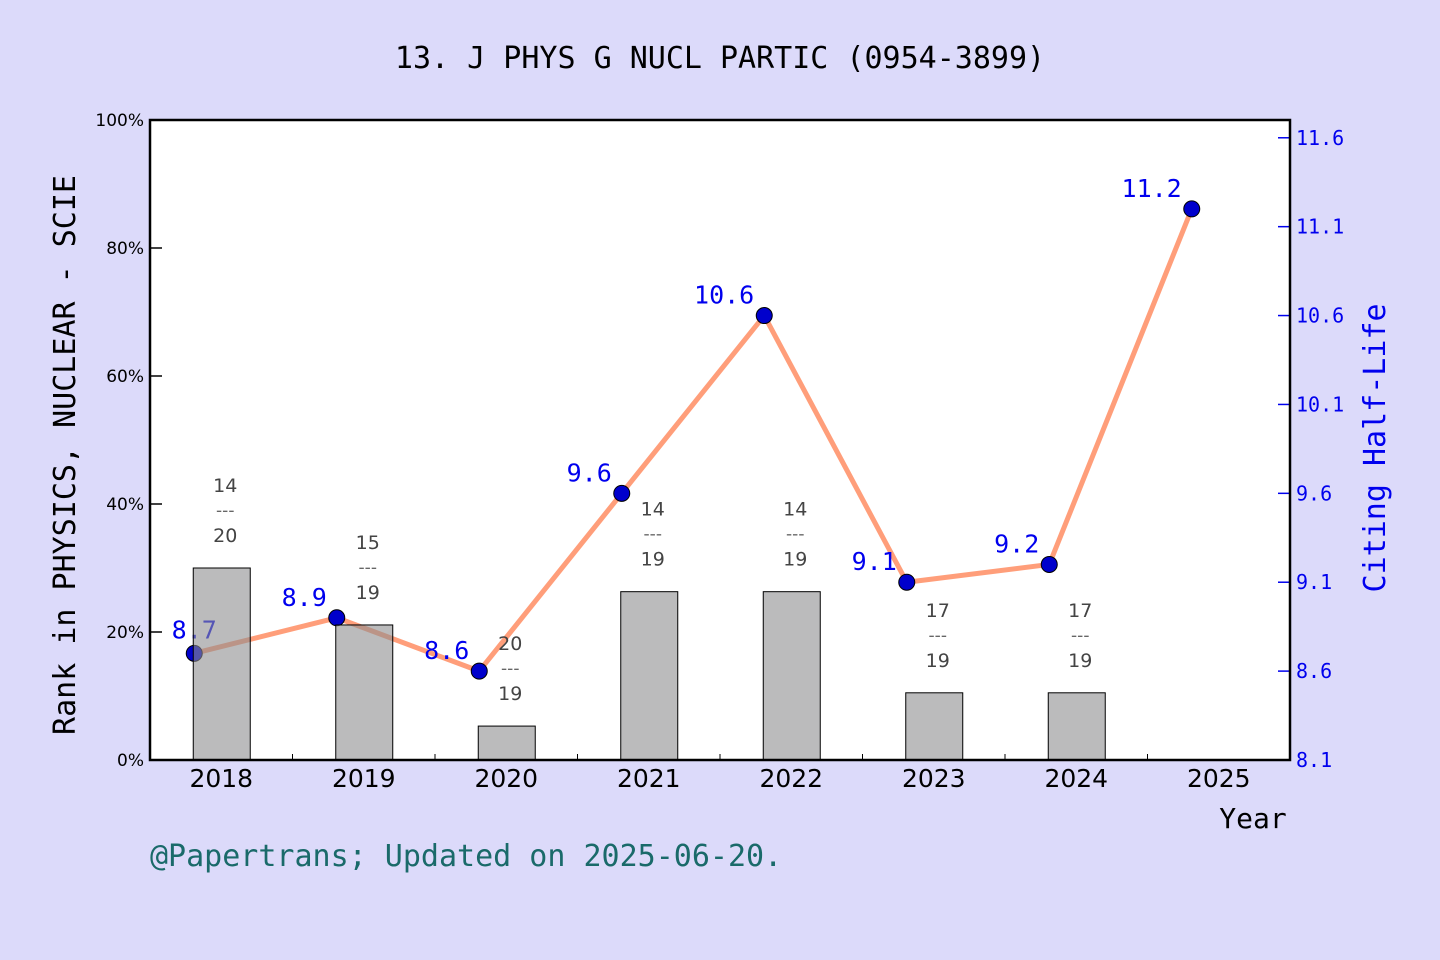  Describe the element at coordinates (1320, 138) in the screenshot. I see `y-right-tick-label: 11.6` at that location.